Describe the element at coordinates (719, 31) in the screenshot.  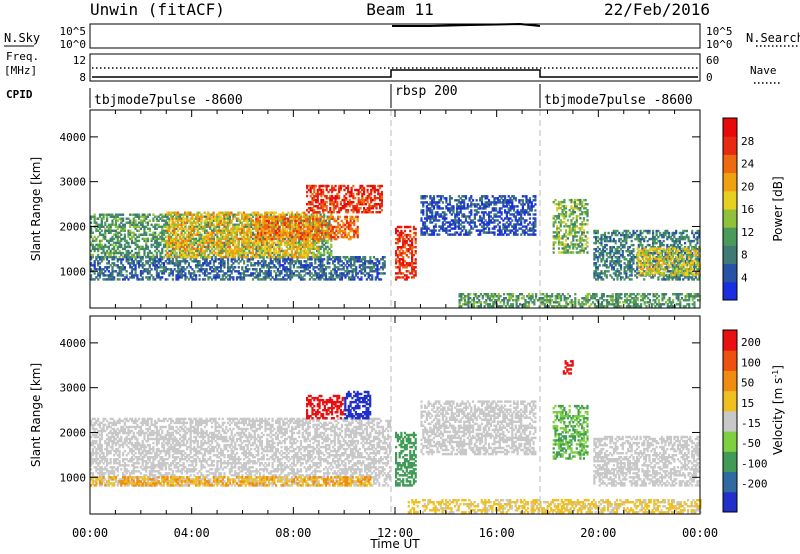
I see `noise-tick-high-right: 10^5` at that location.